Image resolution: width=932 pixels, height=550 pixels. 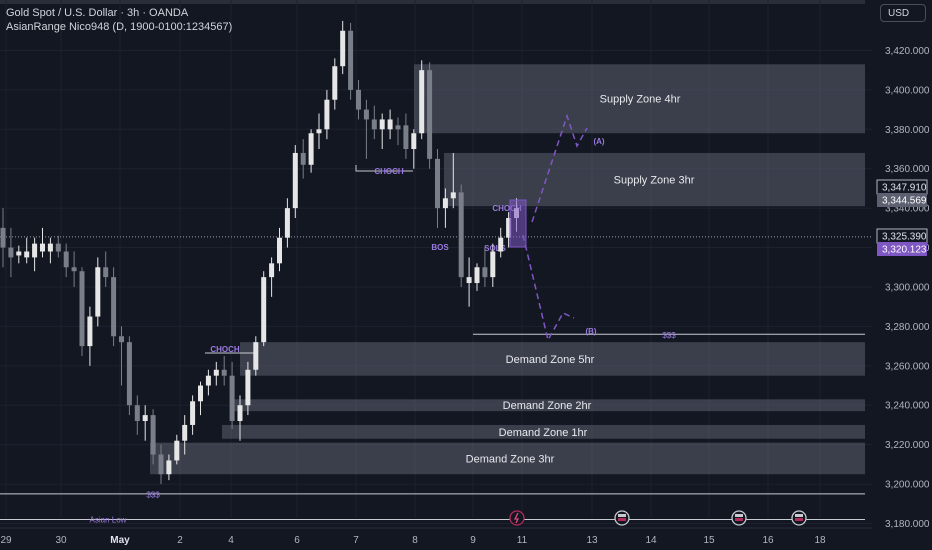 What do you see at coordinates (495, 248) in the screenshot?
I see `annotation-label: SQLS` at bounding box center [495, 248].